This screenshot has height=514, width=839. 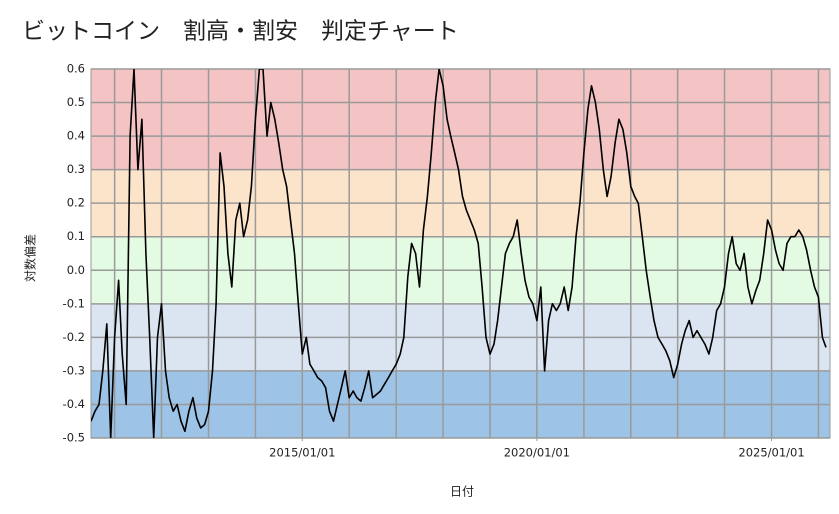 I want to click on y-tick-label: -0.1, so click(x=74, y=303).